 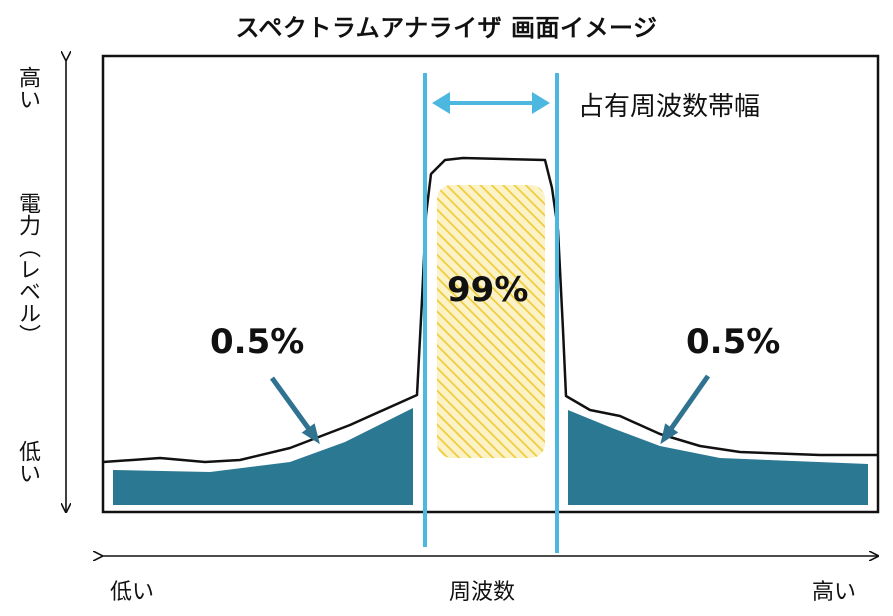 What do you see at coordinates (733, 342) in the screenshot?
I see `right-percentage: 0.5%` at bounding box center [733, 342].